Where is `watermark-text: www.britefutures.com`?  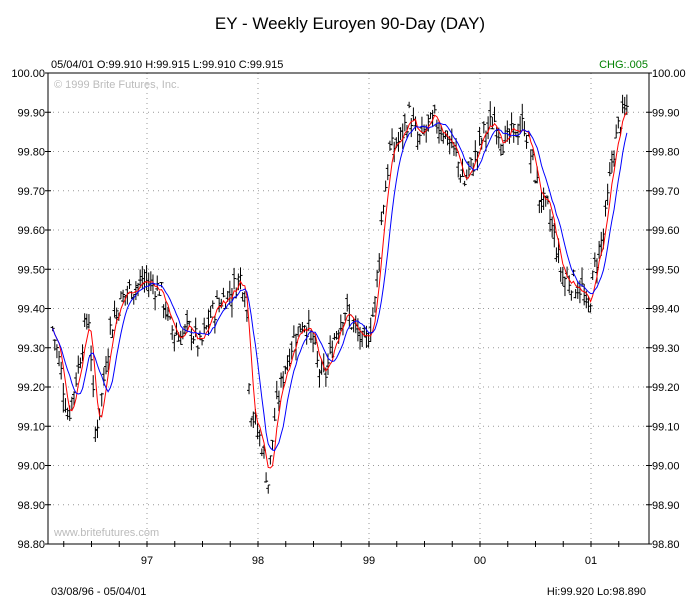 watermark-text: www.britefutures.com is located at coordinates (106, 533).